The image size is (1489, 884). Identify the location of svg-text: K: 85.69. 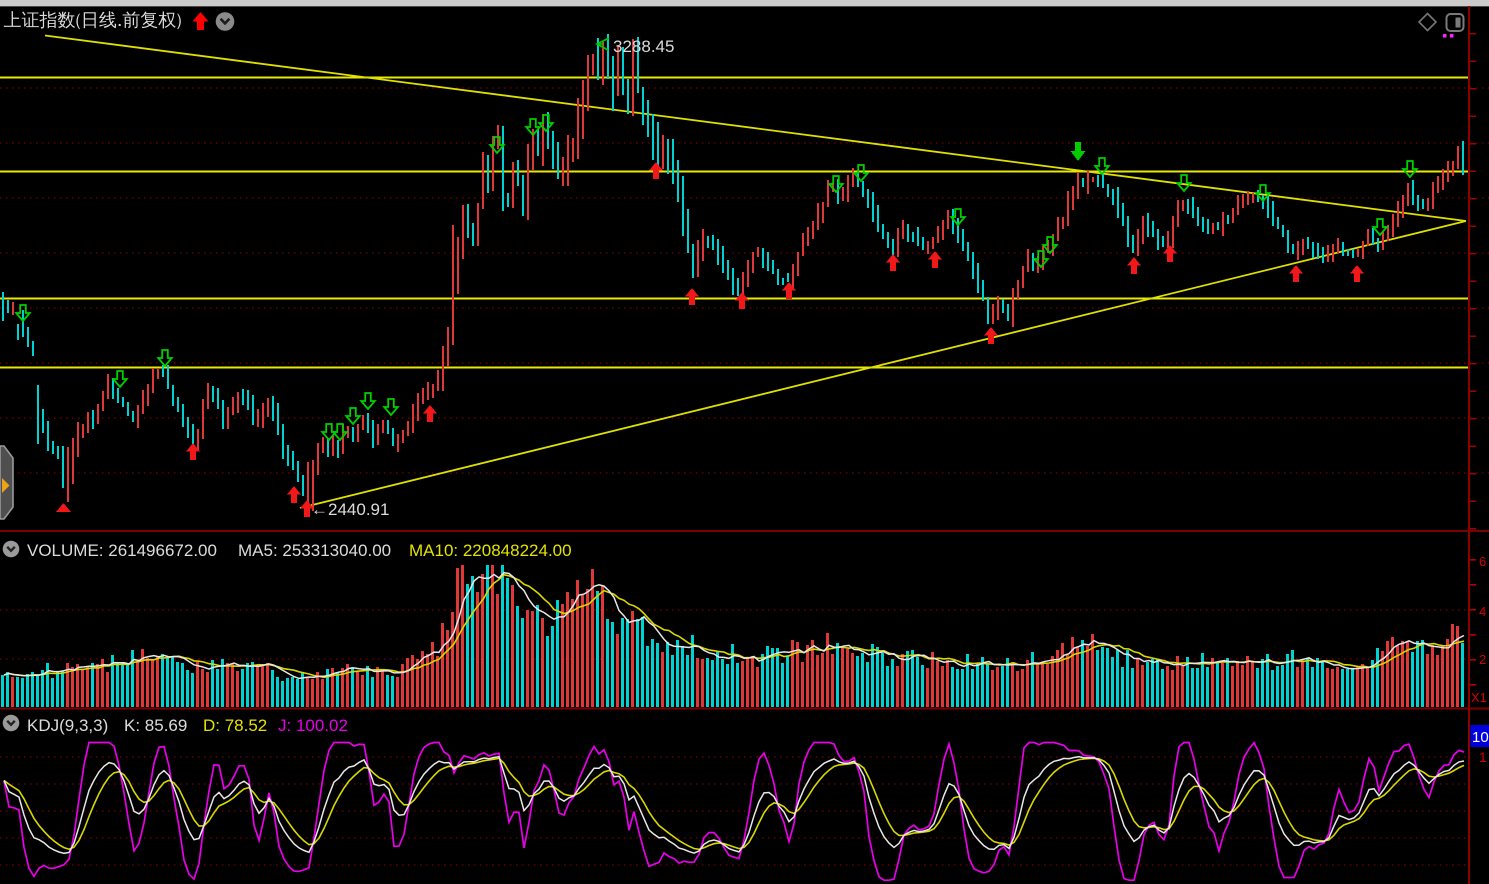
(155, 725).